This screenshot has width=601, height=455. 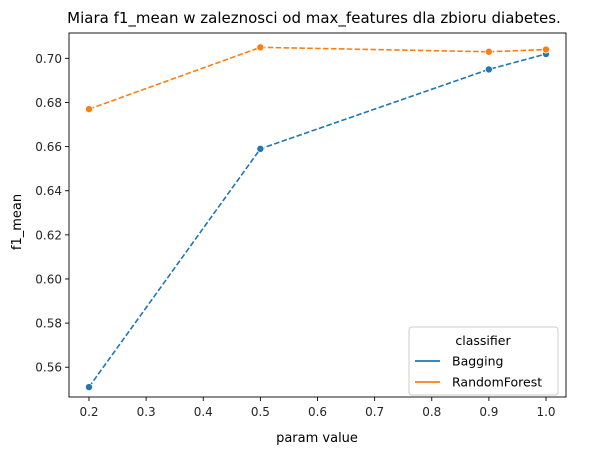 What do you see at coordinates (477, 361) in the screenshot?
I see `legend-label-bagging: Bagging` at bounding box center [477, 361].